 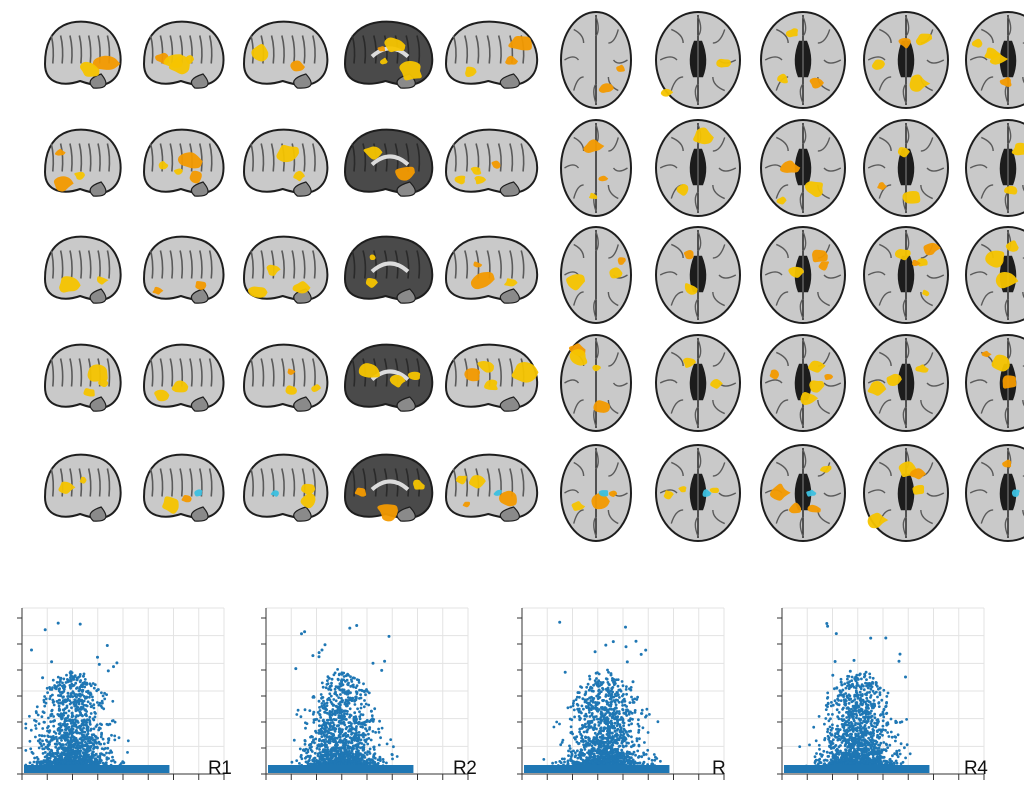 What do you see at coordinates (596, 383) in the screenshot?
I see `brain-slice-r4-c6` at bounding box center [596, 383].